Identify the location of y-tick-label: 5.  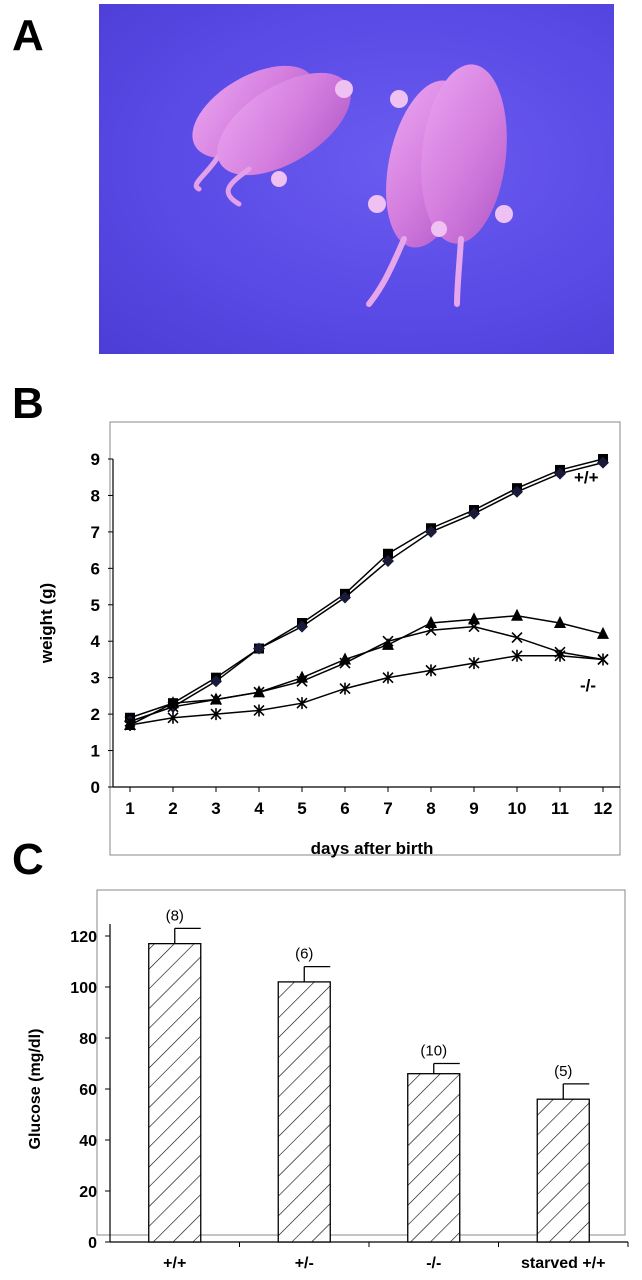
(95, 605).